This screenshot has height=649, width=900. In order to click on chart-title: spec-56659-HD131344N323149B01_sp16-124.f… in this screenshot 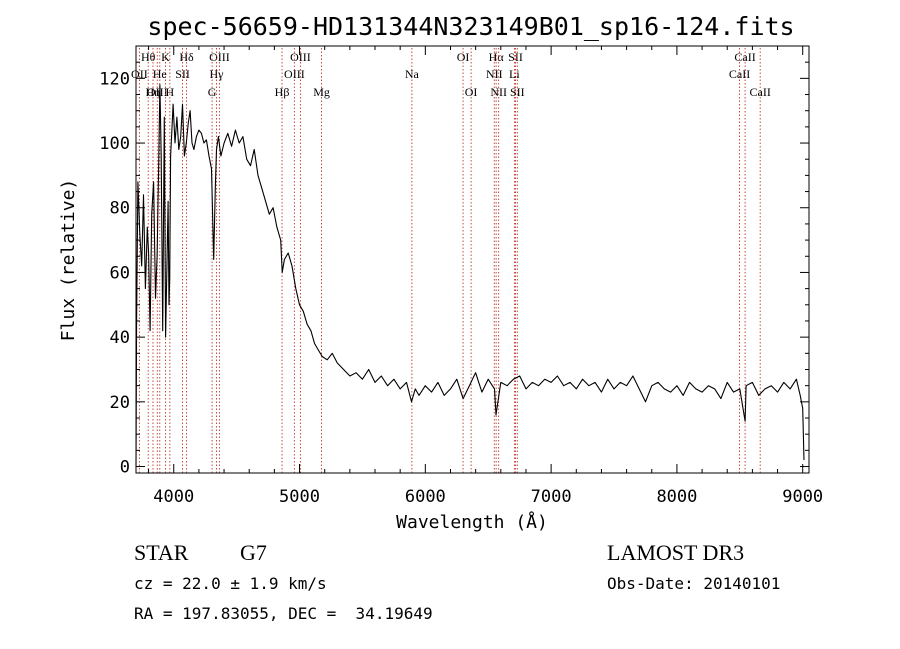, I will do `click(470, 26)`.